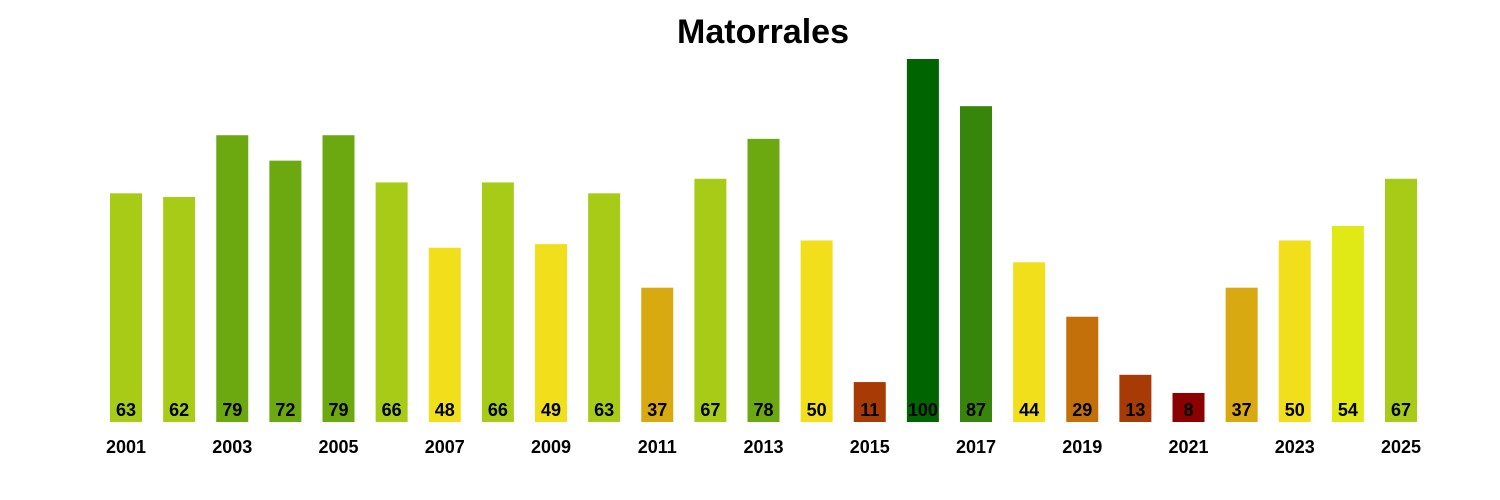 The width and height of the screenshot is (1500, 500). Describe the element at coordinates (285, 410) in the screenshot. I see `value-label-2004: 72` at that location.